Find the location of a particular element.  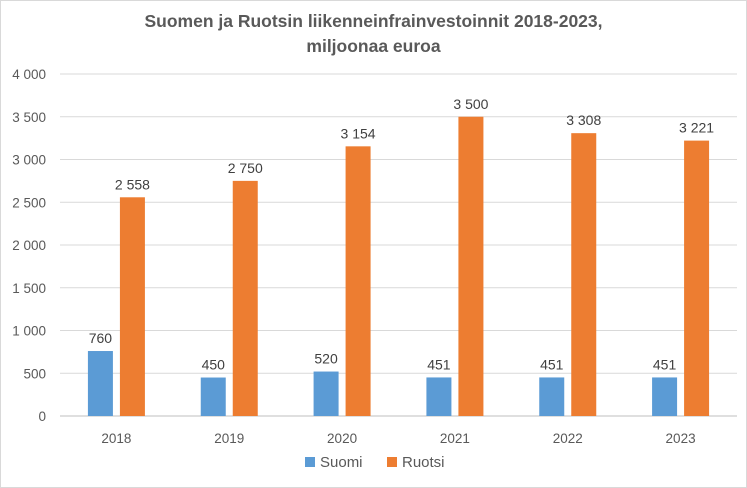

y-tick-label: 3 000 is located at coordinates (29, 160).